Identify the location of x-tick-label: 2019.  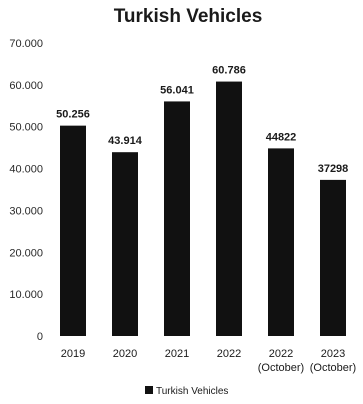
(73, 354).